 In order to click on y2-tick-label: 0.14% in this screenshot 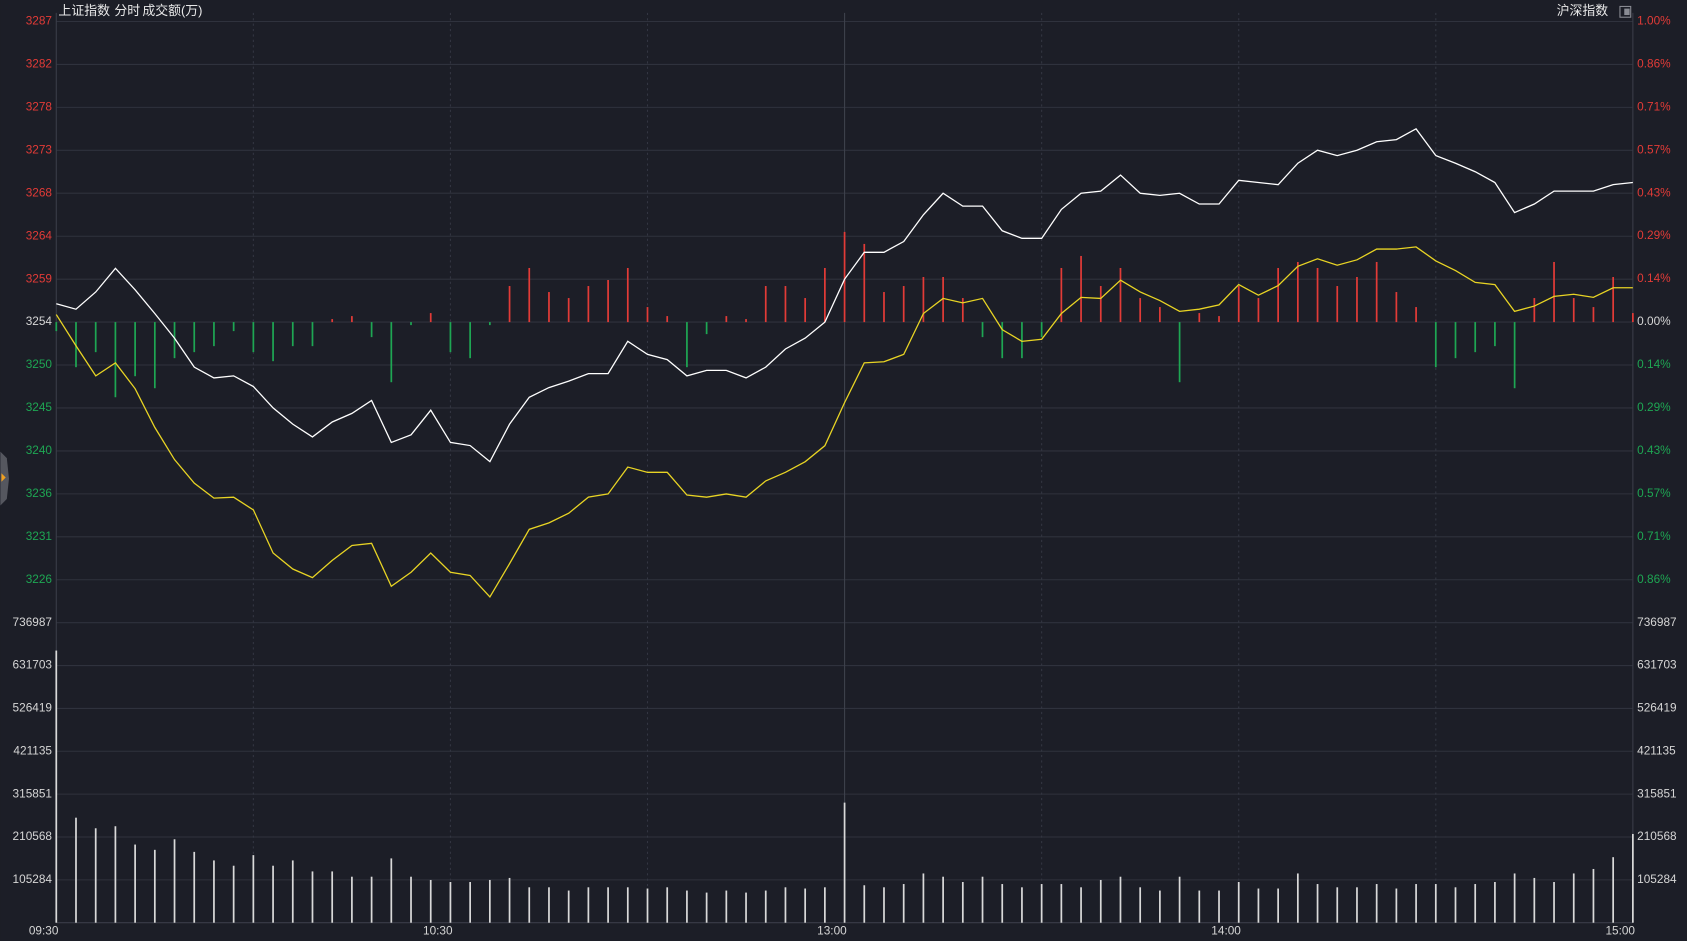, I will do `click(1654, 364)`.